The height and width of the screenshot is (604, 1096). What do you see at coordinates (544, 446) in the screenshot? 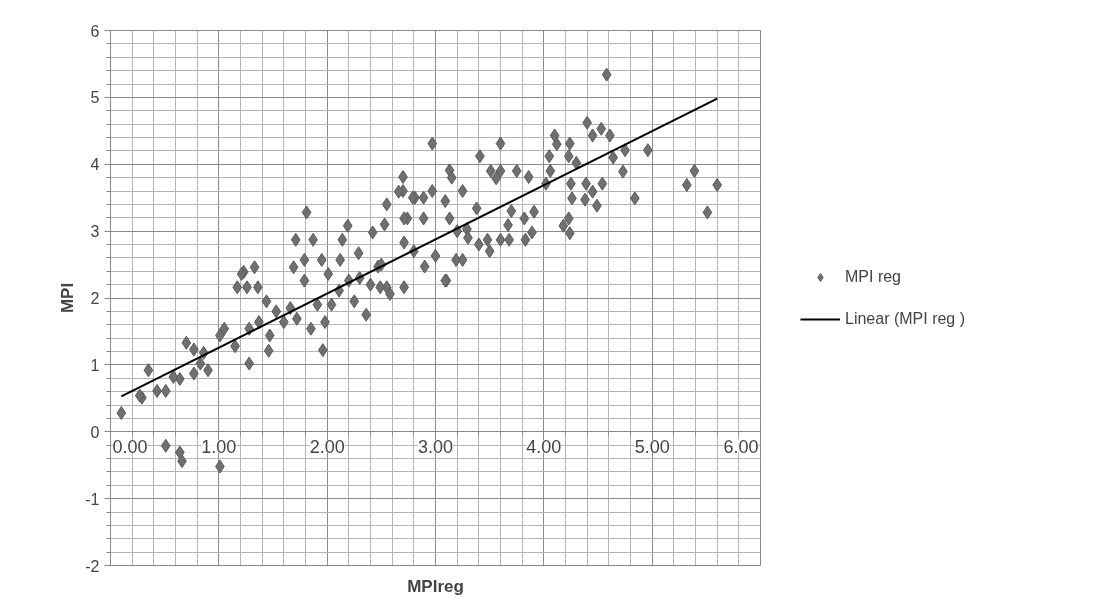
I see `x-tick-label: 4.00` at bounding box center [544, 446].